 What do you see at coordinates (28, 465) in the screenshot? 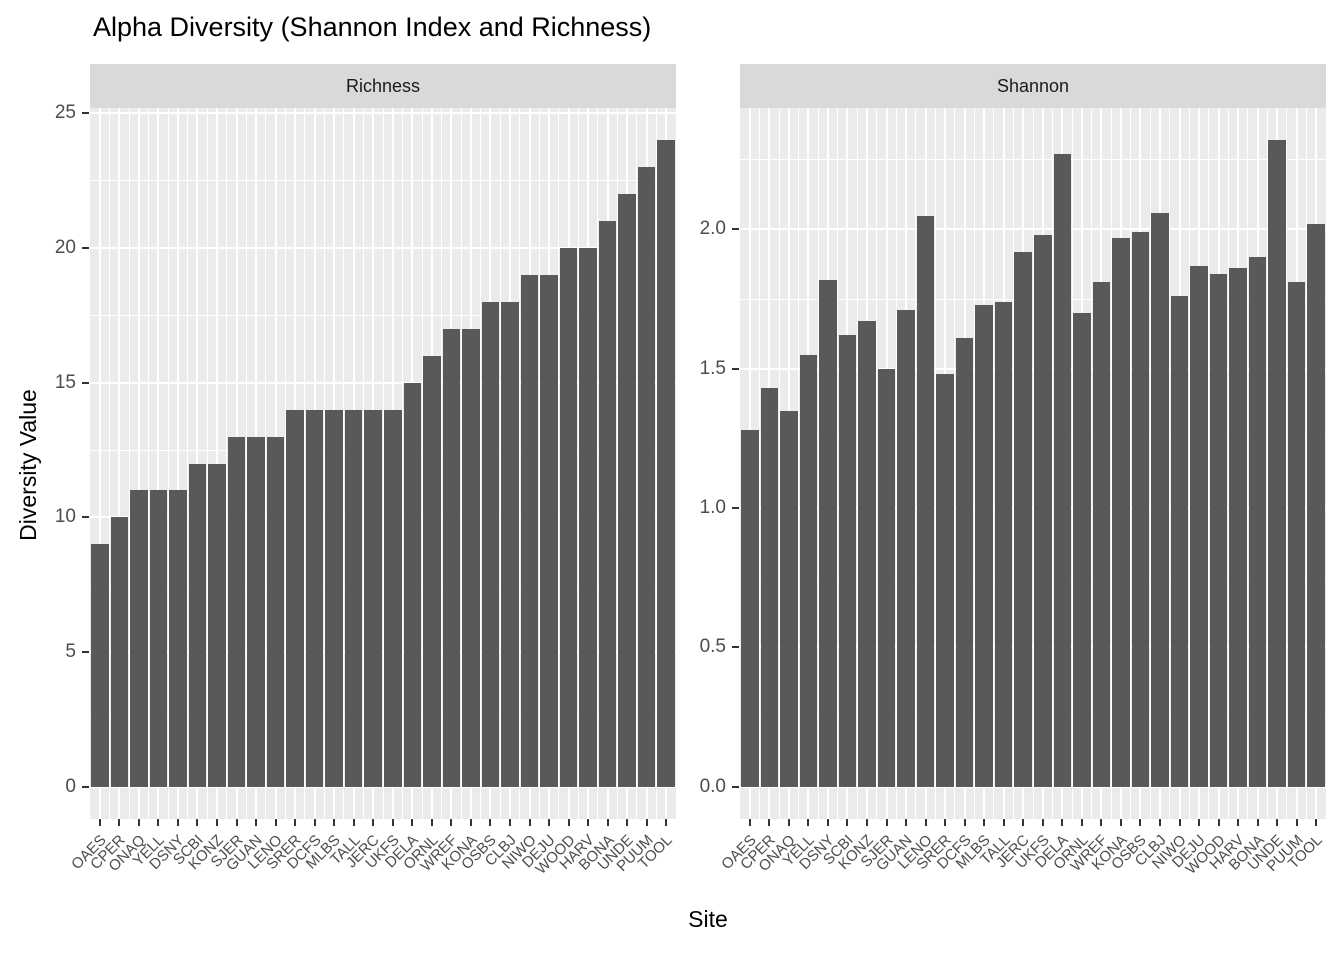
I see `y-axis-title: Diversity Value` at bounding box center [28, 465].